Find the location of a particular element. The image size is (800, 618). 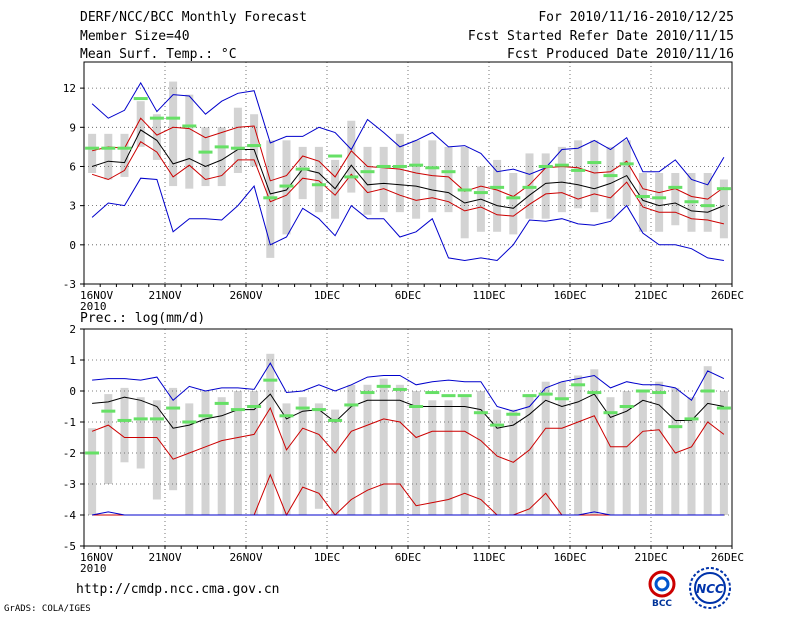

x-tick-label: 1DEC is located at coordinates (327, 295).